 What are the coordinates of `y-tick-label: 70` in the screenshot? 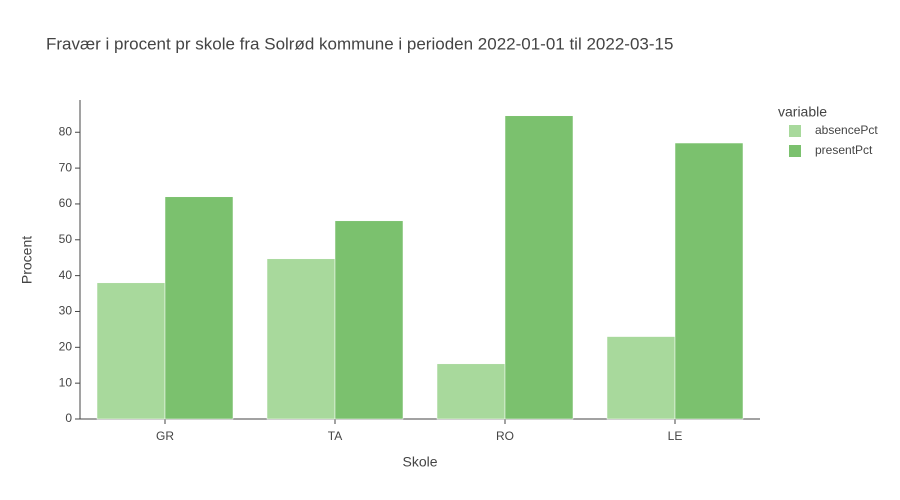 It's located at (66, 167).